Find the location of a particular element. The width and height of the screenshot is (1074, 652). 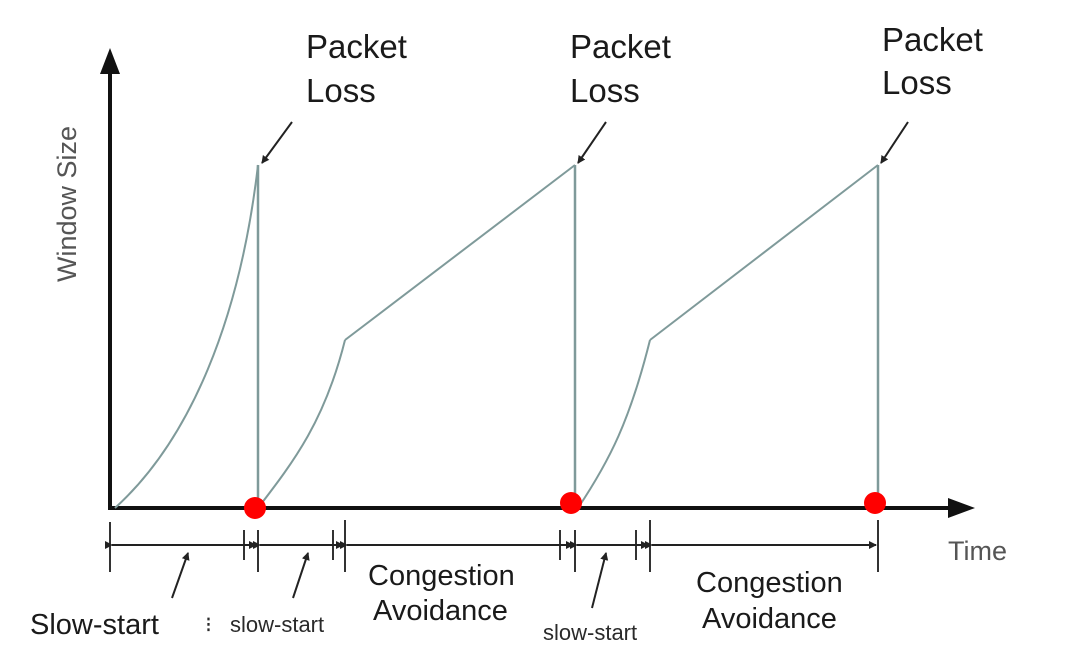

phase-label-slow-start: Slow-start is located at coordinates (94, 625).